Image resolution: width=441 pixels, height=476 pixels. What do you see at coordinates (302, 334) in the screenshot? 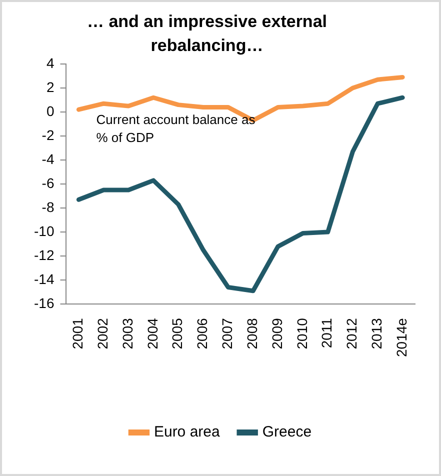
I see `x-tick-label: 2010` at bounding box center [302, 334].